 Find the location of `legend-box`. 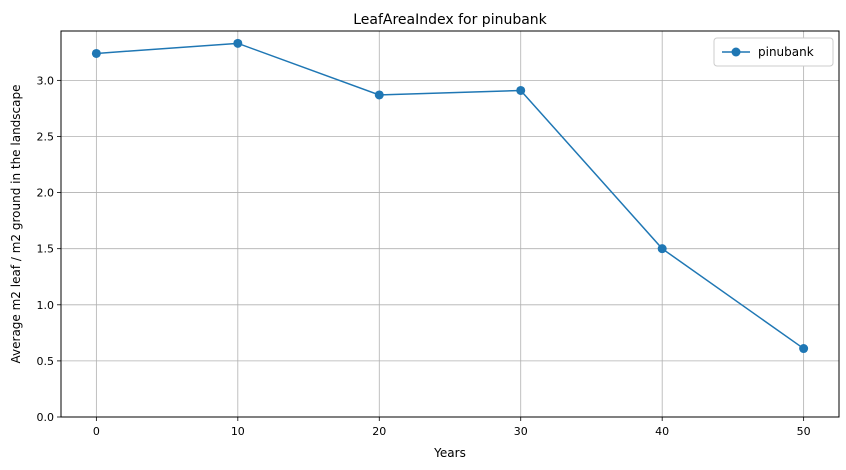

legend-box is located at coordinates (773, 52).